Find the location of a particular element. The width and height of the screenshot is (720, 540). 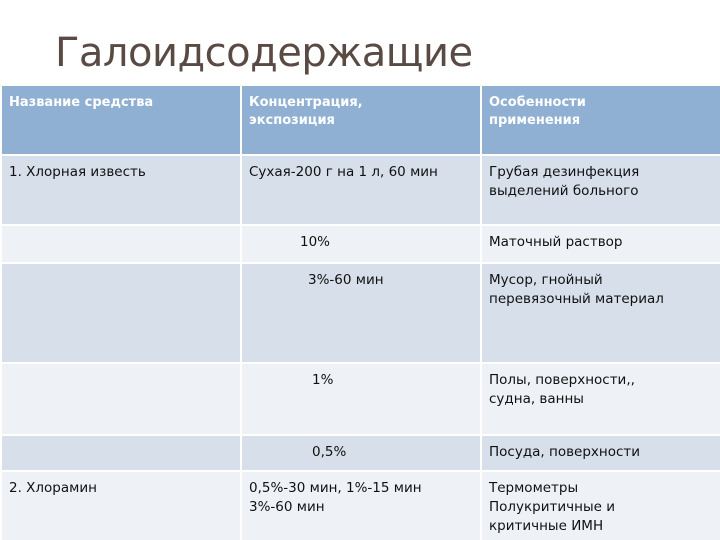

concentration-line: 0,5% is located at coordinates (329, 452).